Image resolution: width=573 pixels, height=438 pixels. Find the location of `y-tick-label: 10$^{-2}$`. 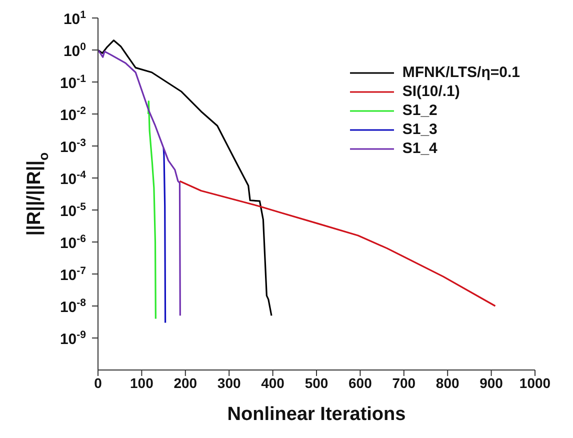

y-tick-label: 10$^{-2}$ is located at coordinates (73, 114).